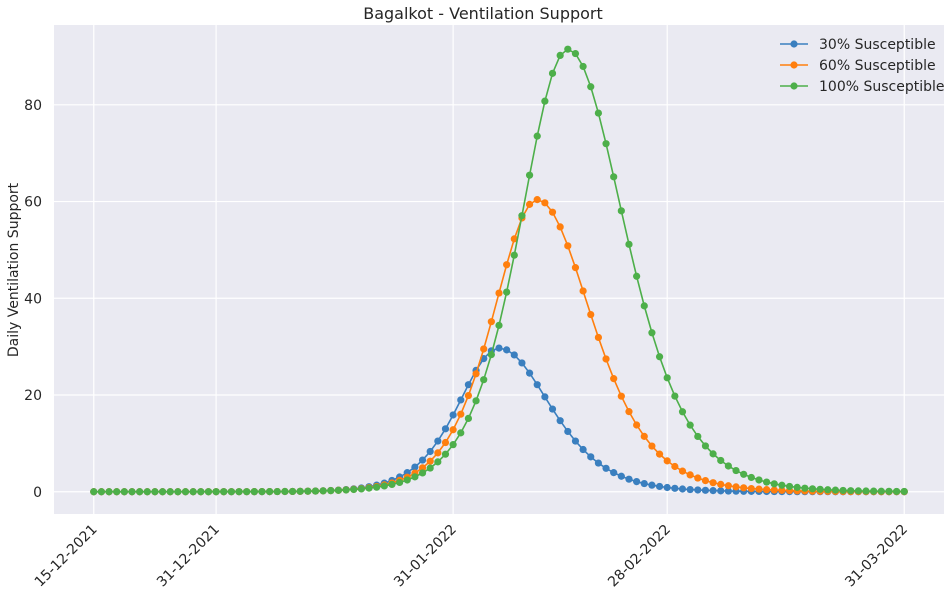 The width and height of the screenshot is (950, 591). What do you see at coordinates (37, 493) in the screenshot?
I see `y-tick-label: 0` at bounding box center [37, 493].